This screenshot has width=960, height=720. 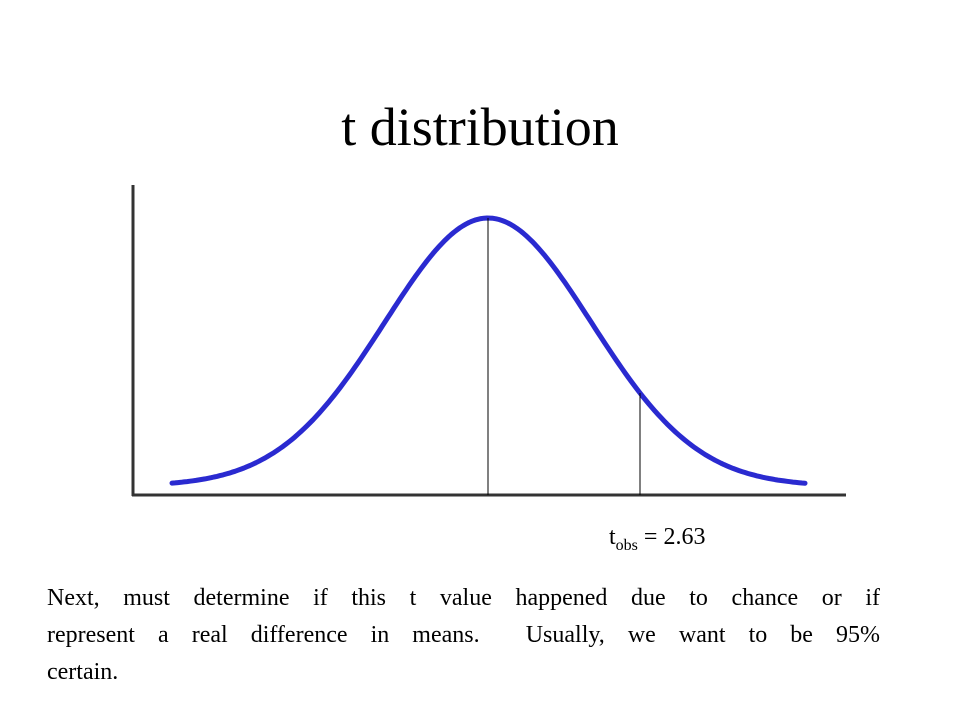 What do you see at coordinates (83, 672) in the screenshot?
I see `body-line: certain.` at bounding box center [83, 672].